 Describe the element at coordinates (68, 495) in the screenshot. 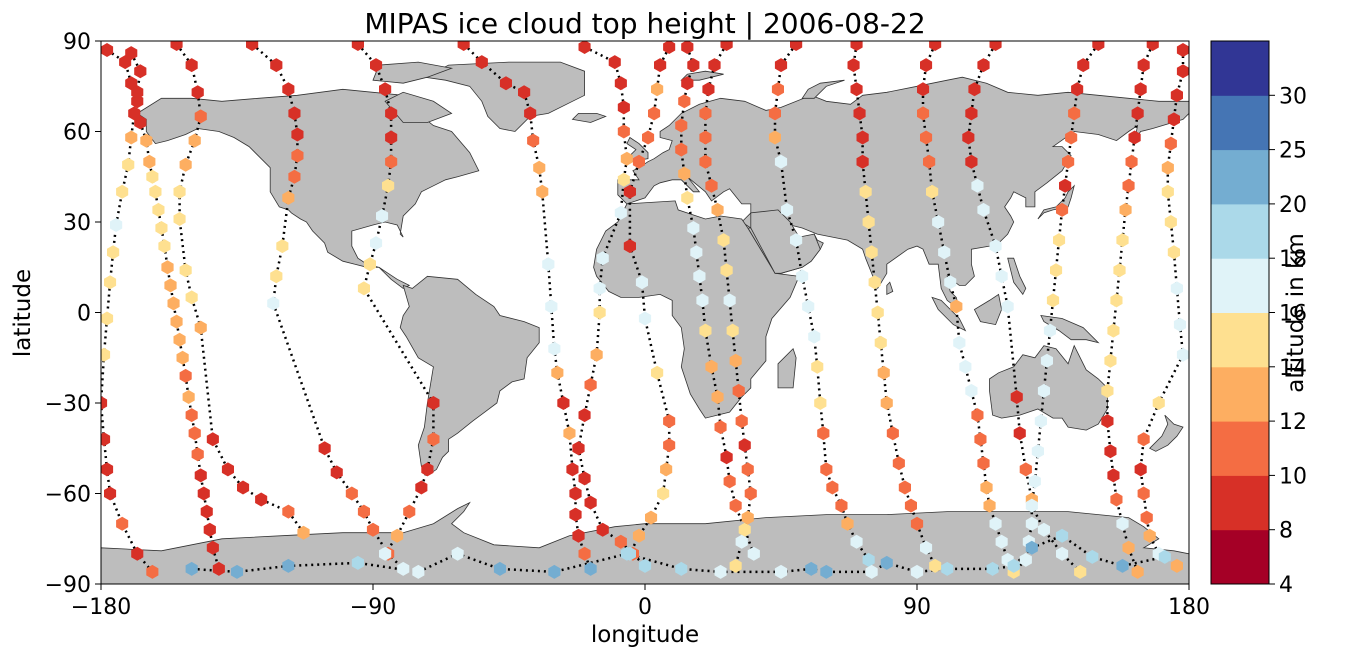

I see `y-tick-label: −60` at that location.